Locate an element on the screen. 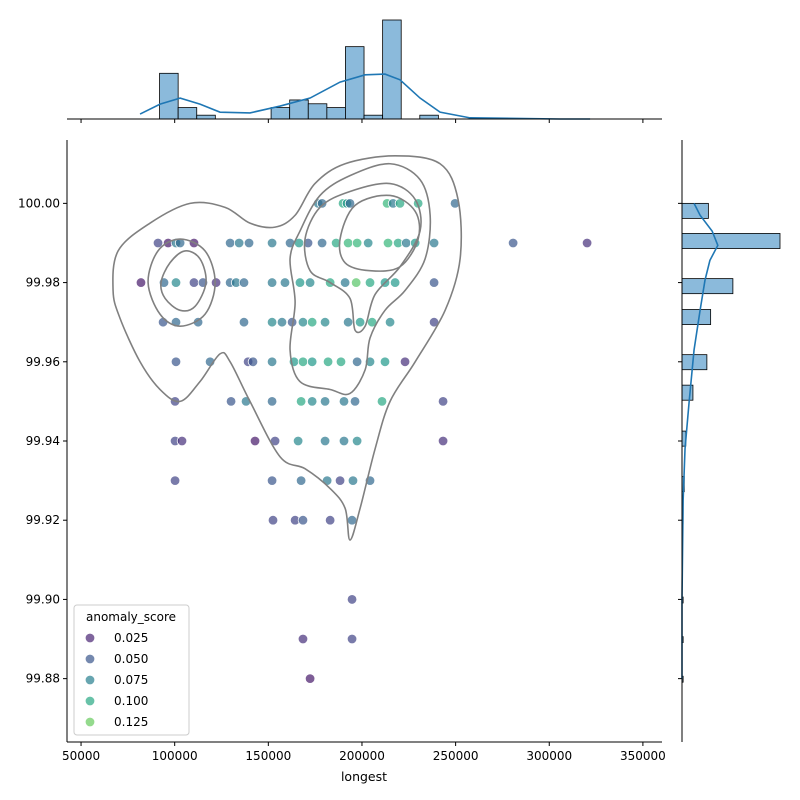 Image resolution: width=800 pixels, height=800 pixels. x-tick-label: 300000 is located at coordinates (549, 756).